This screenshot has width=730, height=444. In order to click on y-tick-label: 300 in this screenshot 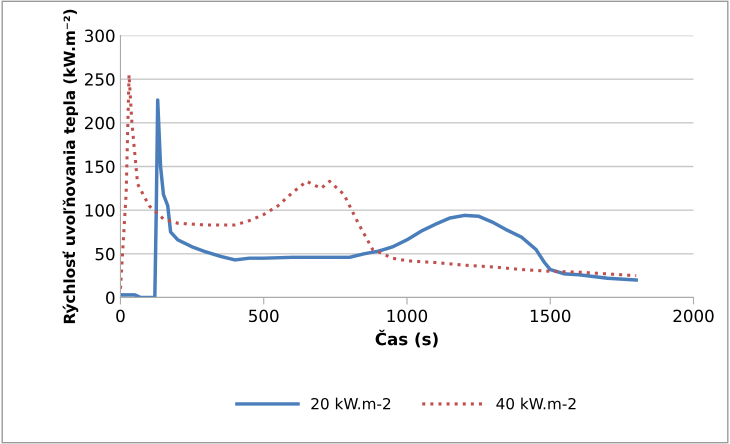, I will do `click(99, 35)`.